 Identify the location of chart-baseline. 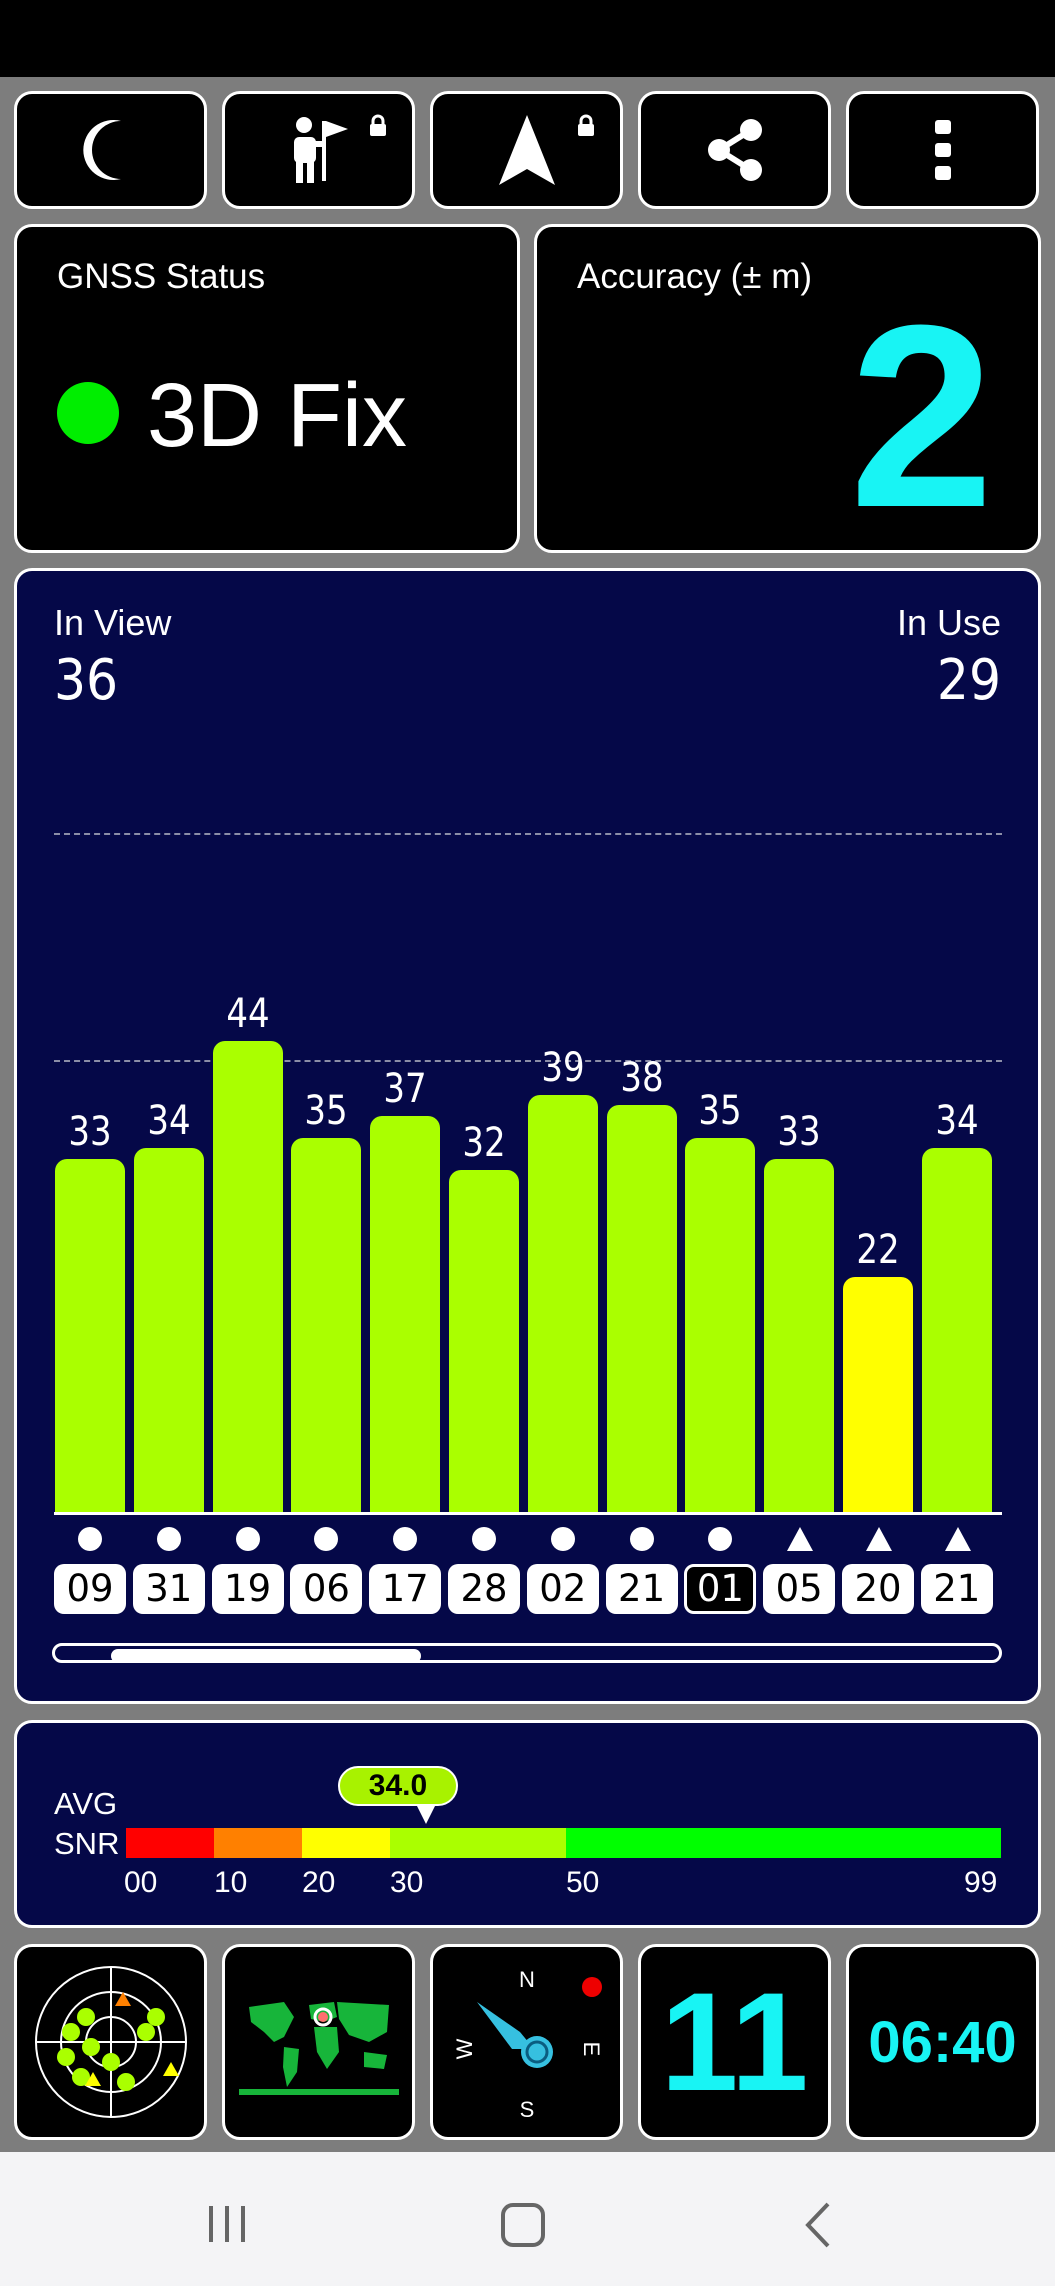
(528, 1513).